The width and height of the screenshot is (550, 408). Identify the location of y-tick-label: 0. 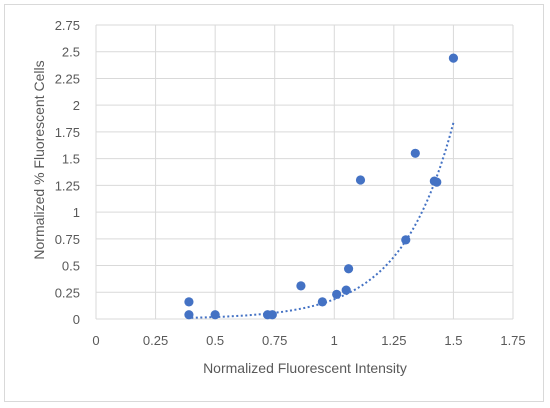
(76, 319).